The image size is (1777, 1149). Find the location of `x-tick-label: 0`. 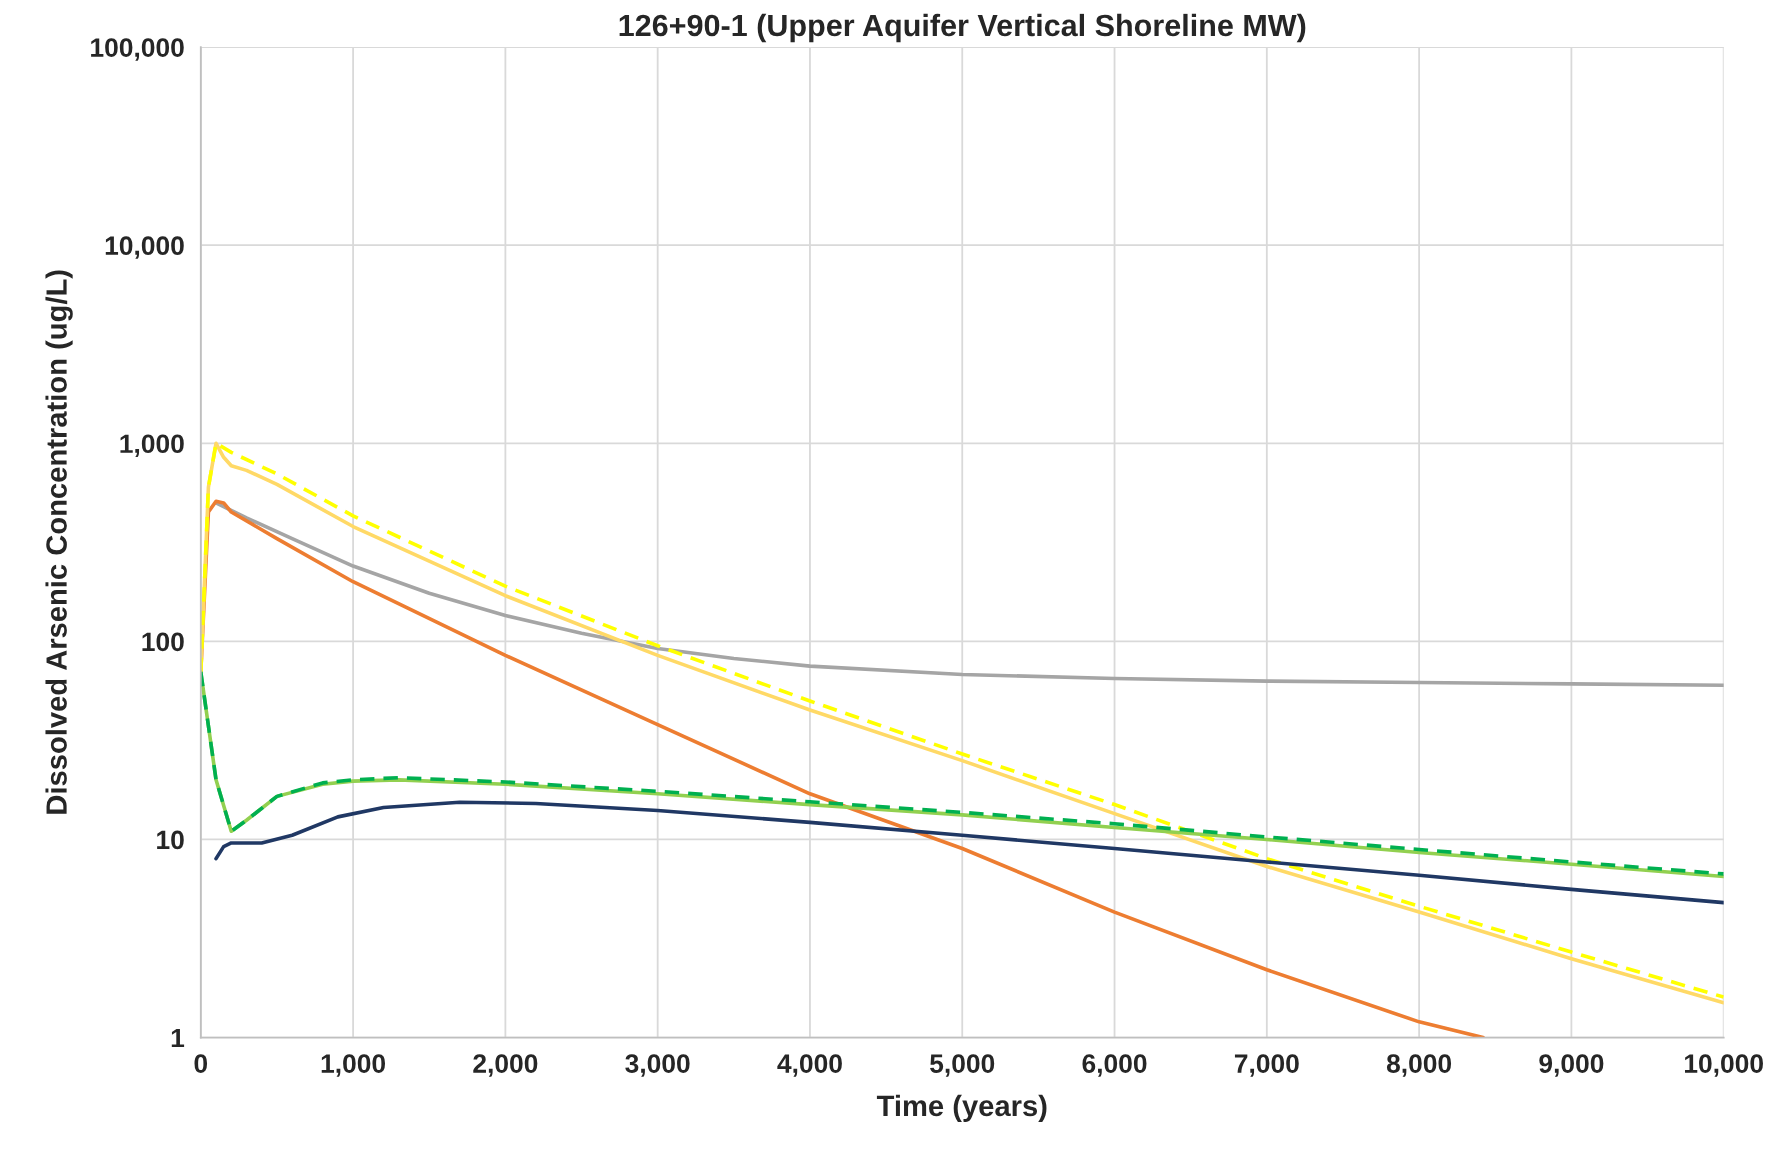

x-tick-label: 0 is located at coordinates (201, 1063).